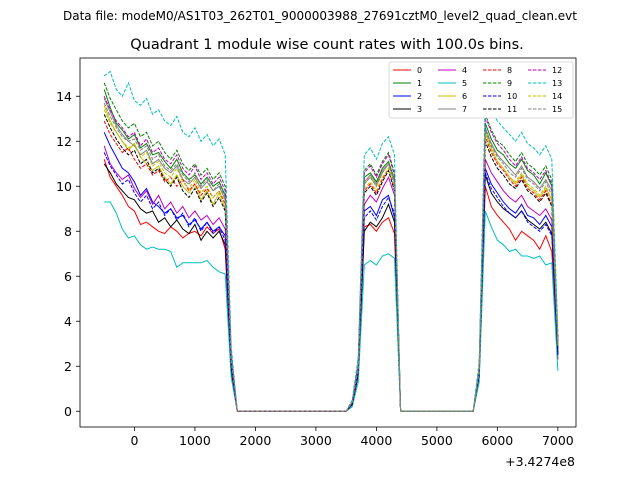 The image size is (640, 480). What do you see at coordinates (419, 96) in the screenshot?
I see `legend-label-2: 2` at bounding box center [419, 96].